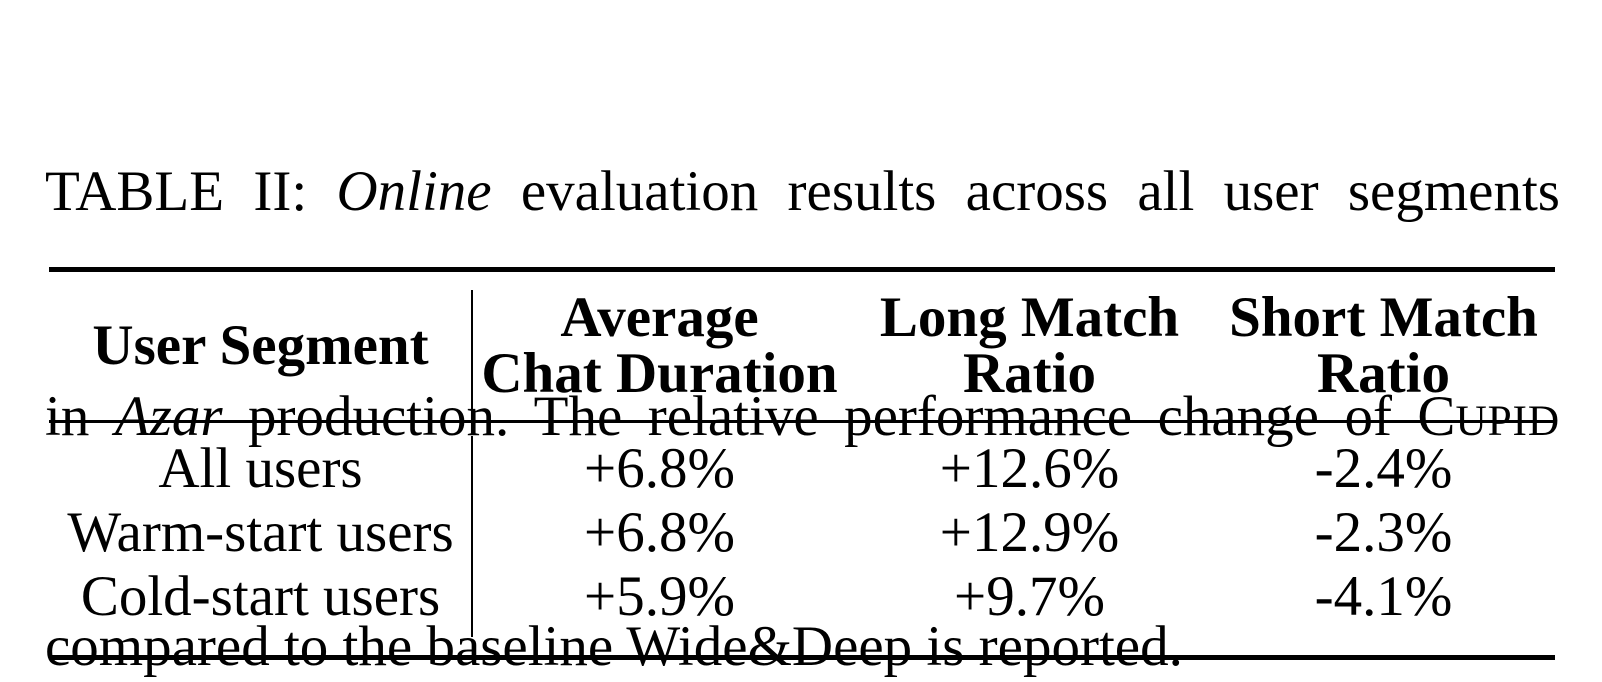 This screenshot has width=1602, height=682. I want to click on segment-cell: Warm-start users, so click(260, 532).